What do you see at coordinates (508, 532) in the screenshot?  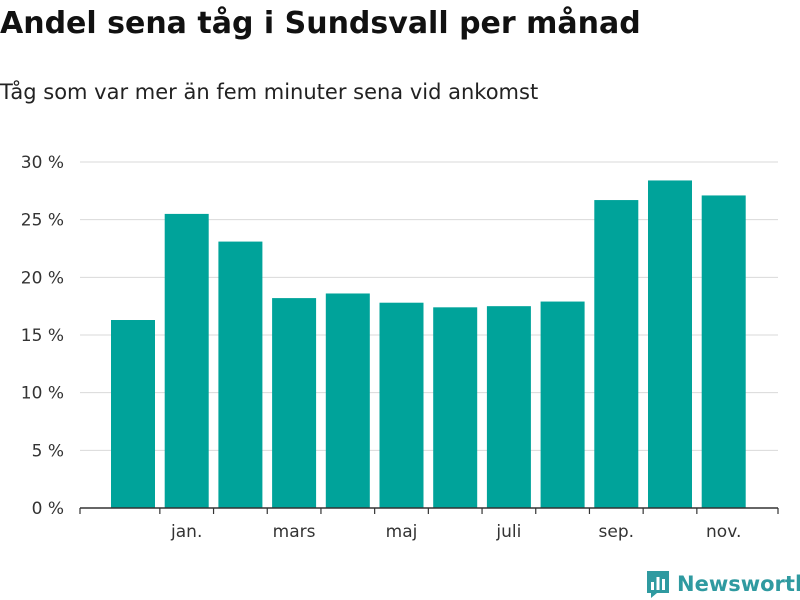 I see `x-tick-label: juli` at bounding box center [508, 532].